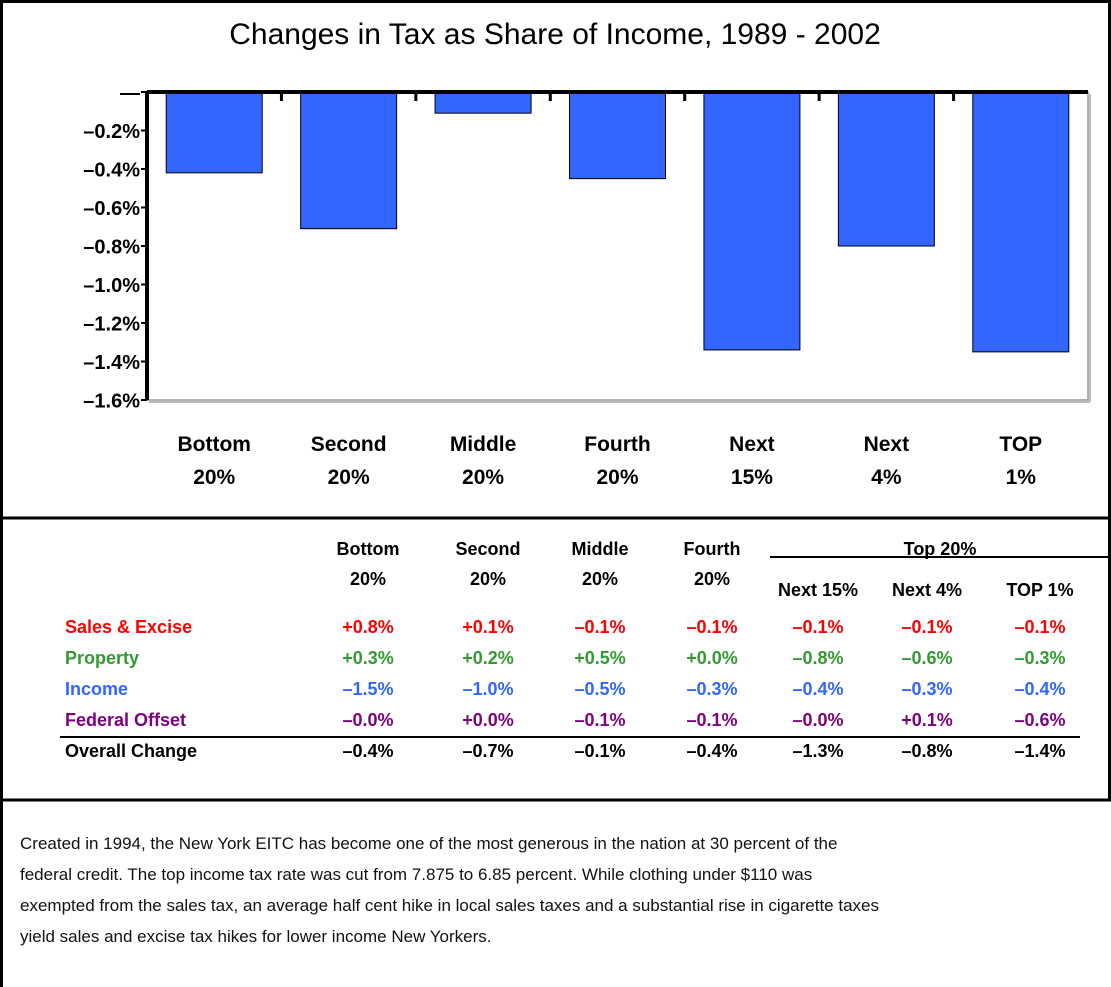  What do you see at coordinates (368, 549) in the screenshot?
I see `column-header-line: Bottom` at bounding box center [368, 549].